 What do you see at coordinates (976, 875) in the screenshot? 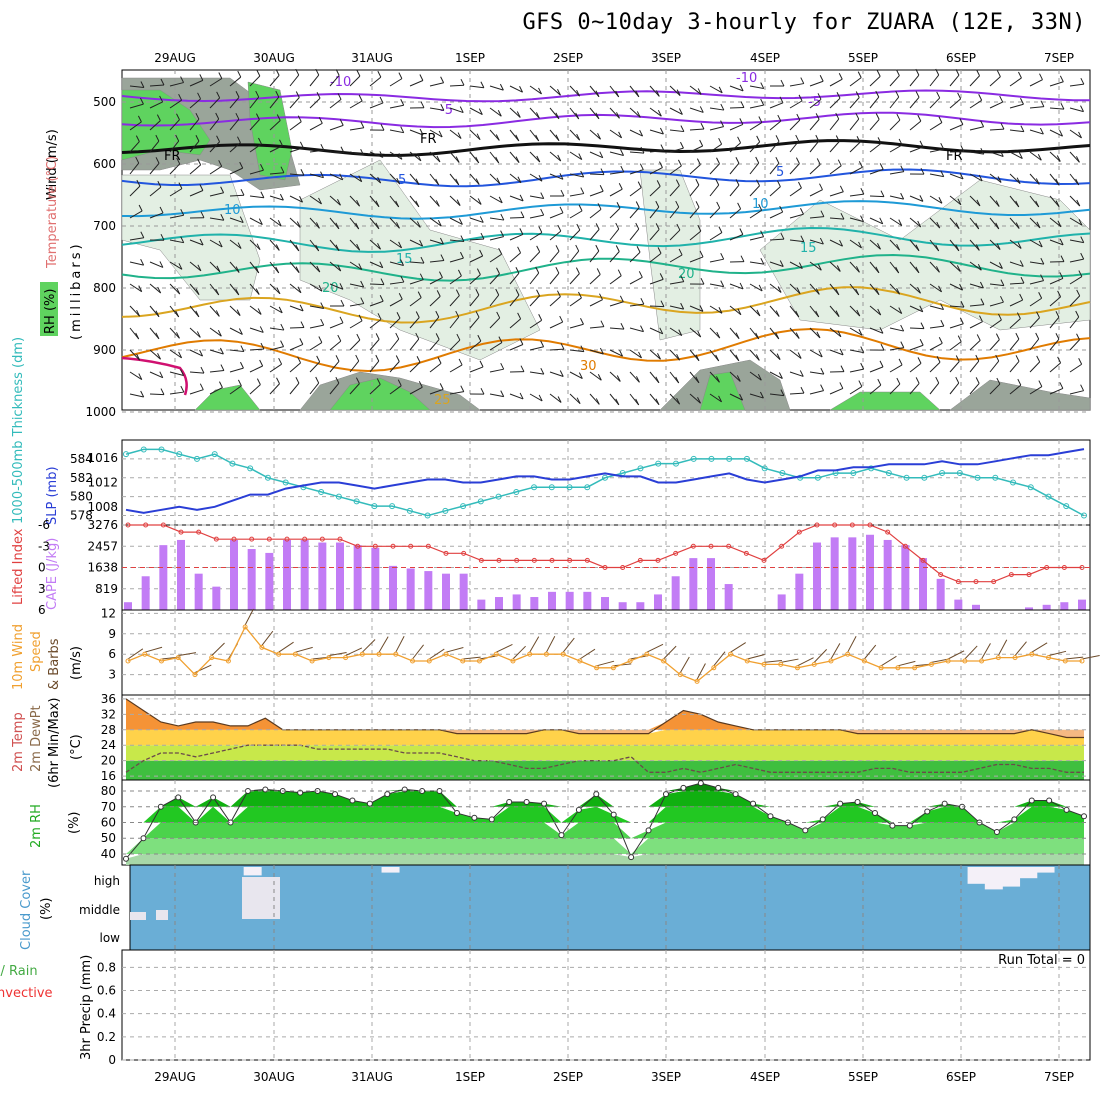
I see `cloud-high-block` at bounding box center [976, 875].